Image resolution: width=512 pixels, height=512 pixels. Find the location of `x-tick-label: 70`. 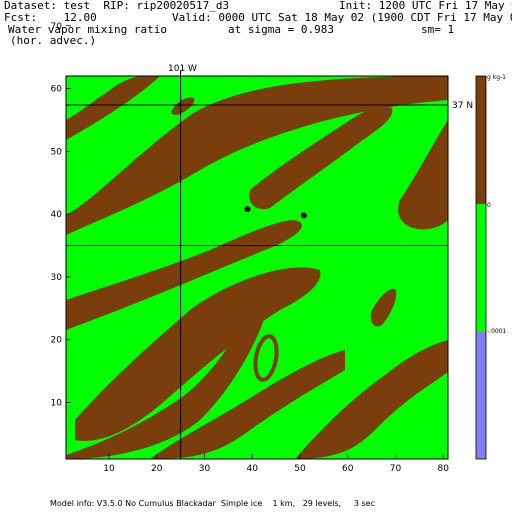

x-tick-label: 70 is located at coordinates (396, 469).